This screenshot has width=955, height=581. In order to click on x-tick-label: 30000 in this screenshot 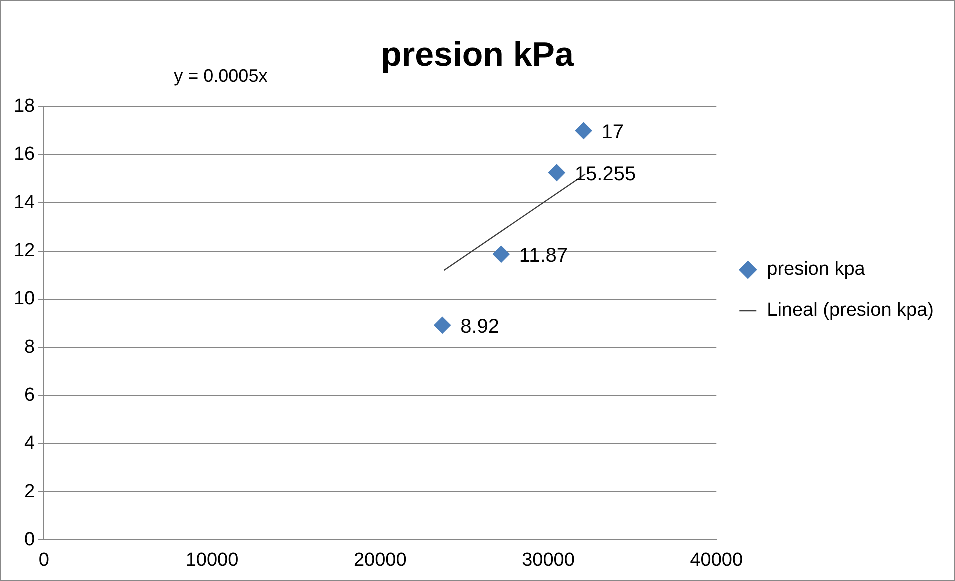, I will do `click(548, 560)`.